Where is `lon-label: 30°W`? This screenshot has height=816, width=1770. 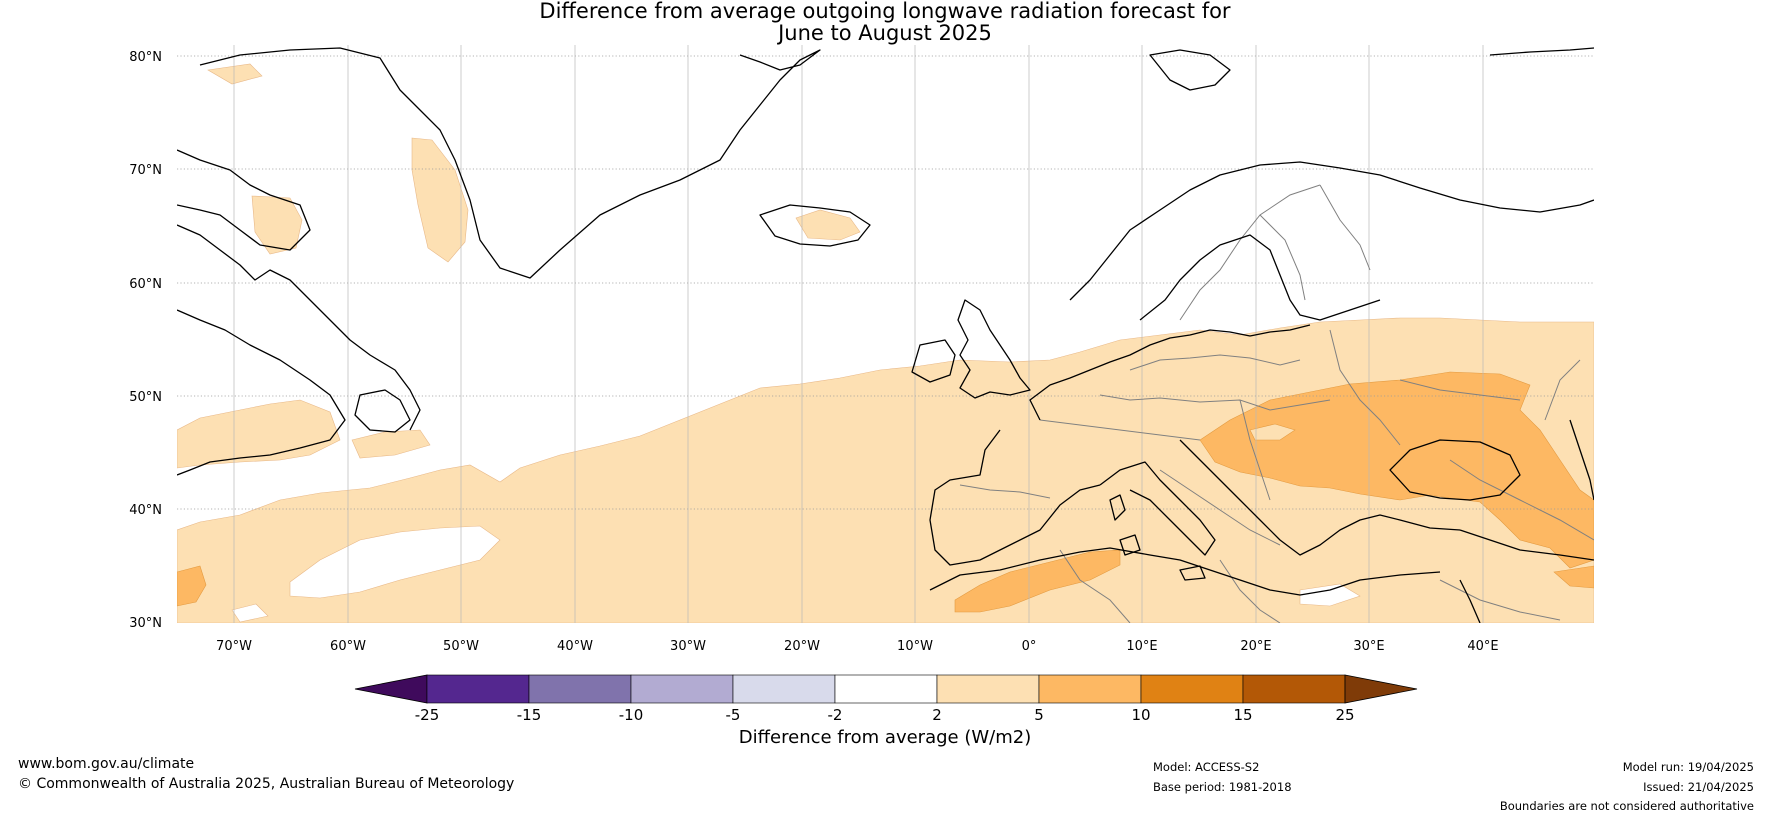
lon-label: 30°W is located at coordinates (688, 646).